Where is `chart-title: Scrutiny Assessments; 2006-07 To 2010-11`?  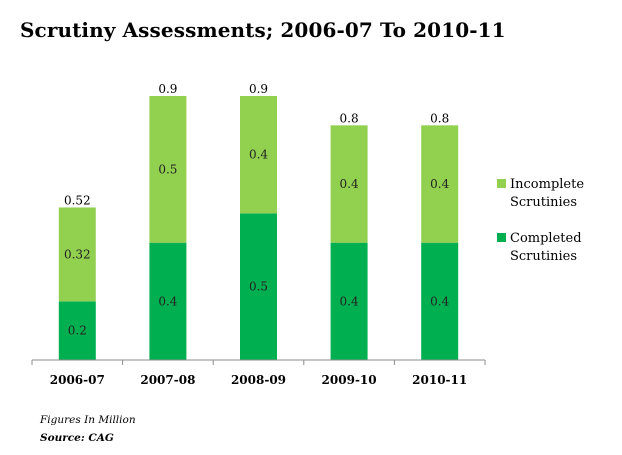 chart-title: Scrutiny Assessments; 2006-07 To 2010-11 is located at coordinates (263, 30).